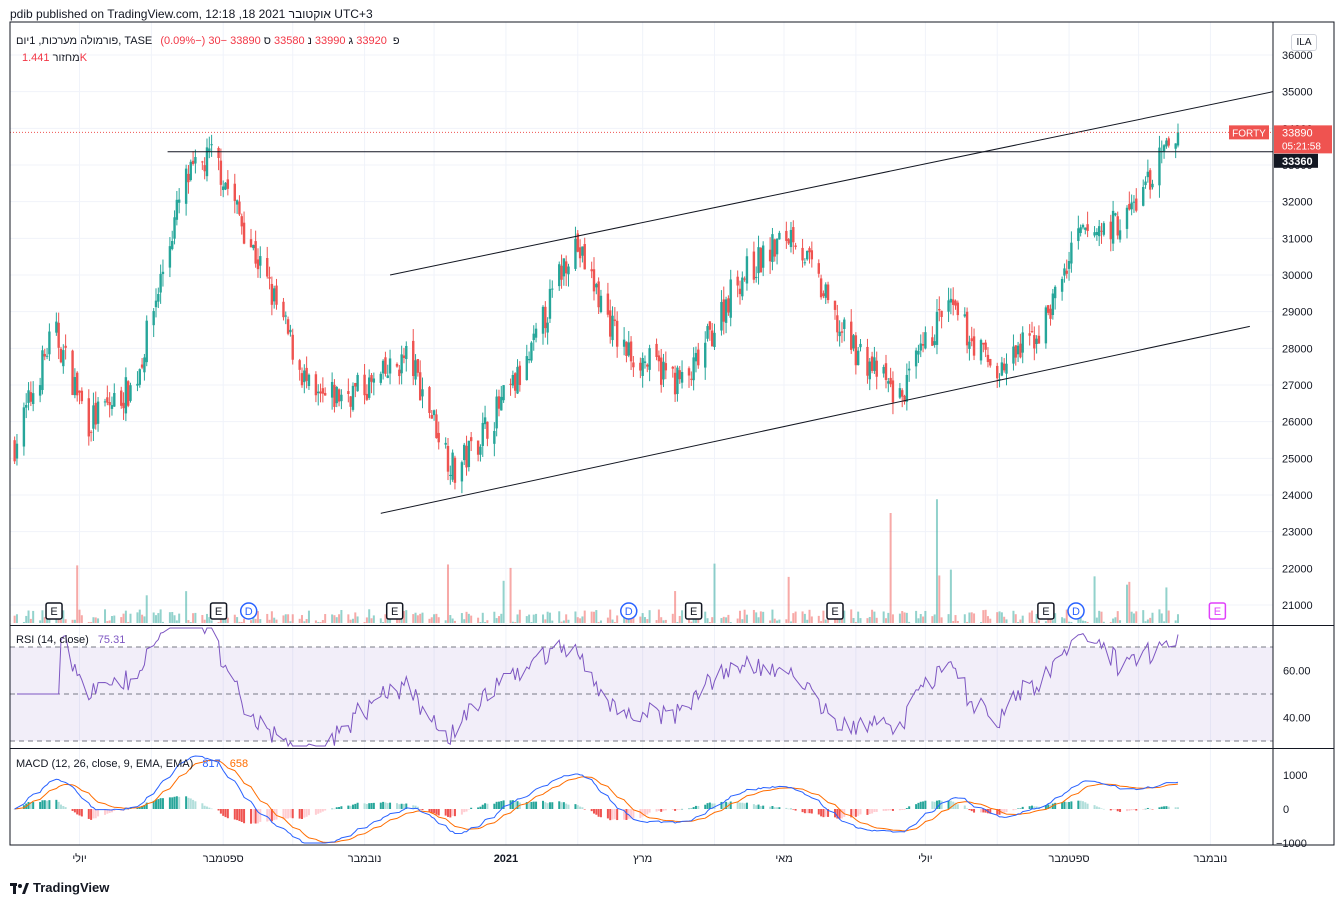 This screenshot has width=1344, height=908. I want to click on legend-change: −30 (−0.09%), so click(194, 41).